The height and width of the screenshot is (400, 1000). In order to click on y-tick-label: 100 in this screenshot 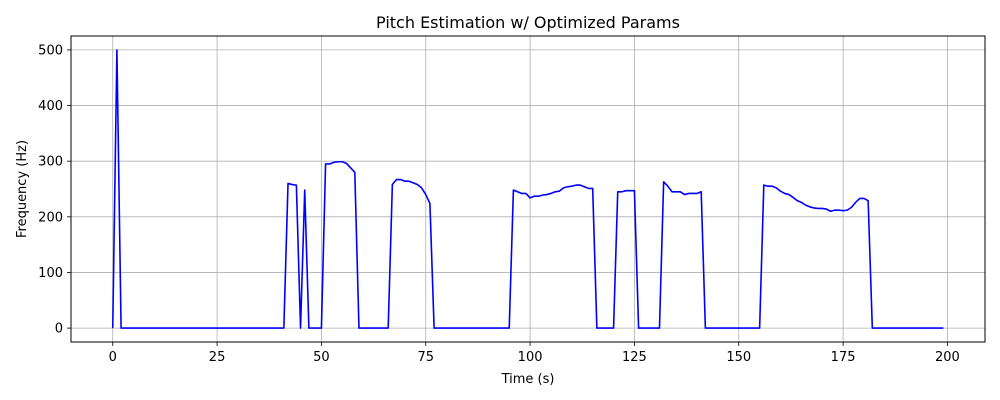, I will do `click(50, 273)`.